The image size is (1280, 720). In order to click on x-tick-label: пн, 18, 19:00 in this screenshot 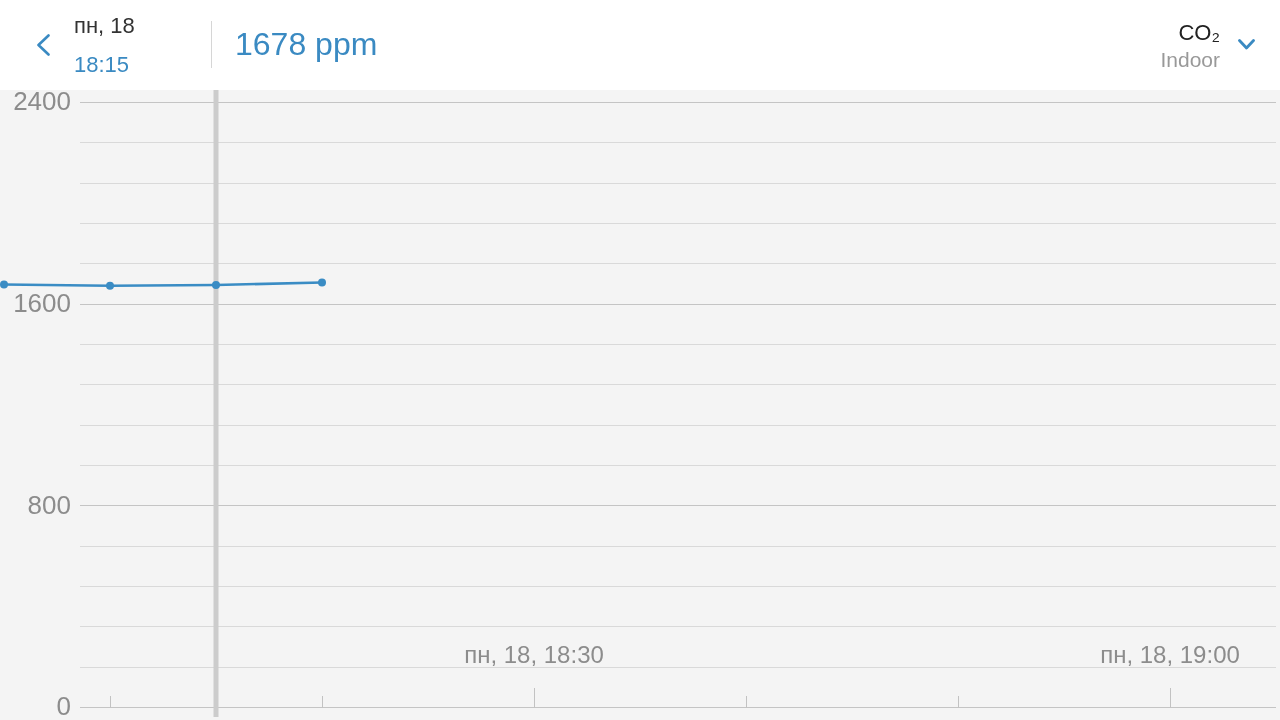, I will do `click(1170, 654)`.